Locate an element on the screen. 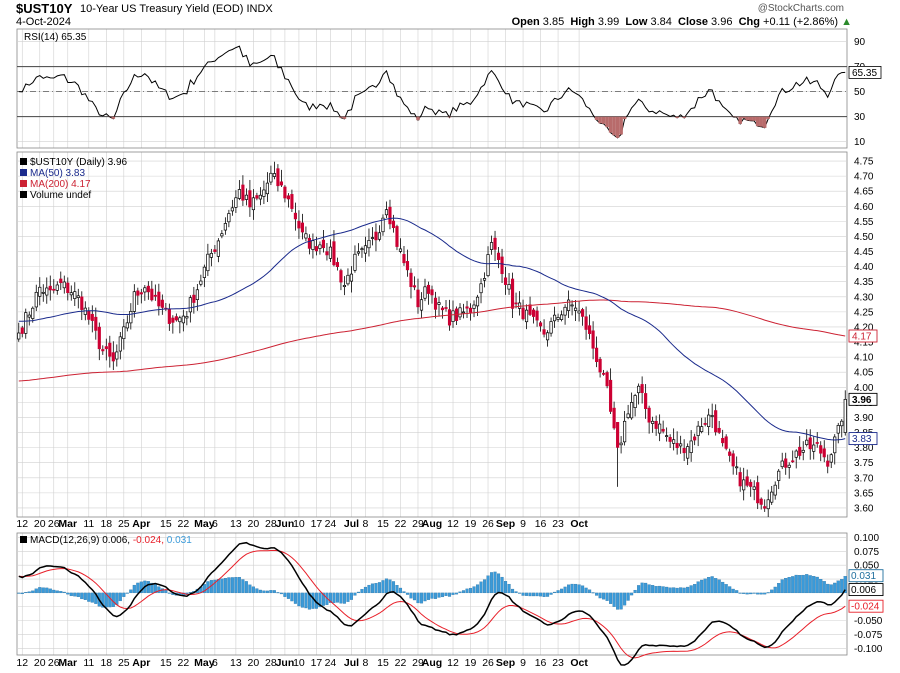 The width and height of the screenshot is (900, 673). x-tick-label: May is located at coordinates (204, 663).